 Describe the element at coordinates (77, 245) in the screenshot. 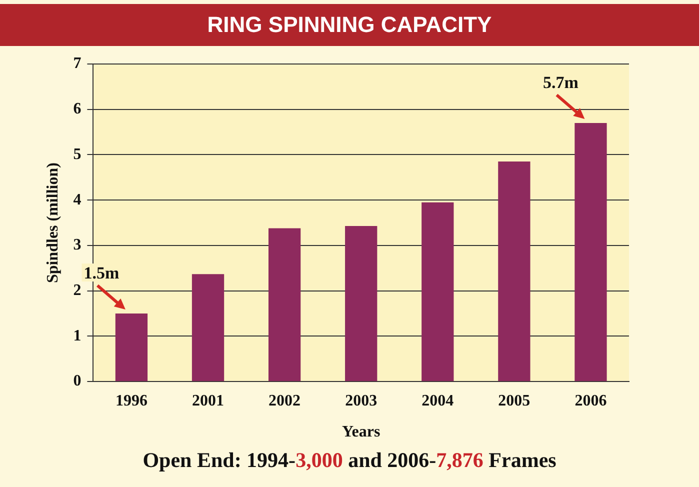

I see `y-tick-label: 3` at that location.